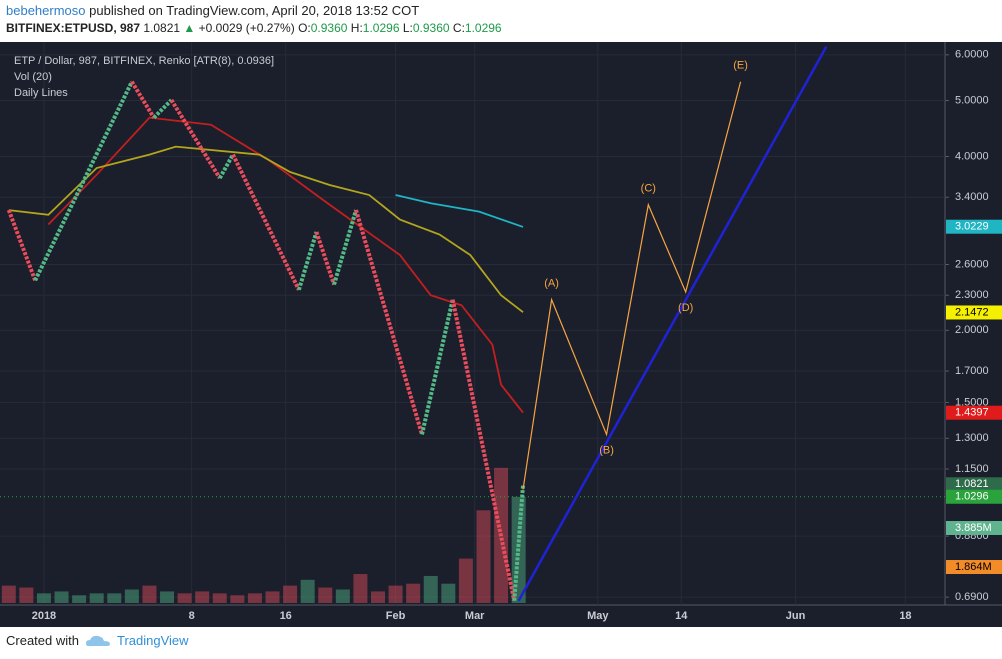 The height and width of the screenshot is (659, 1002). I want to click on x-tick-label: Mar, so click(475, 616).